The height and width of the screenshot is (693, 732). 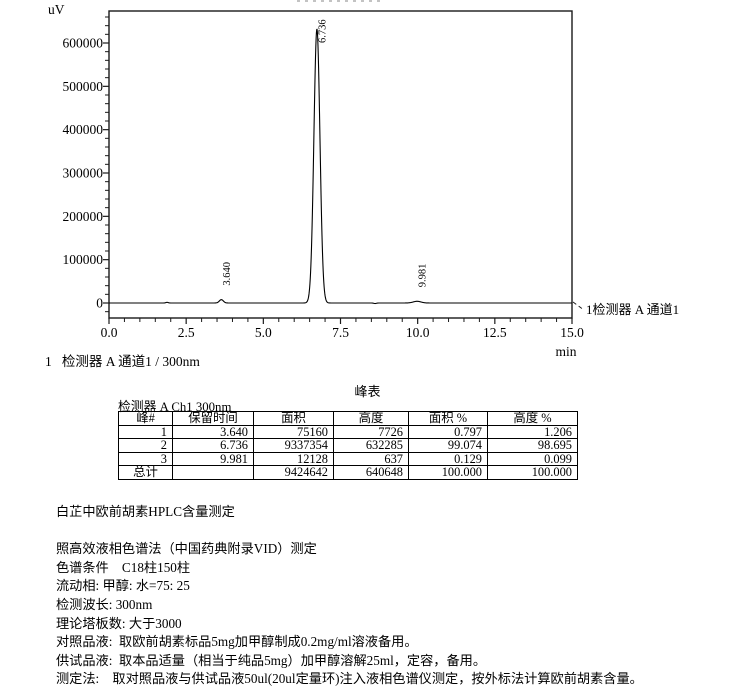 I want to click on peak-rt-label: 3.640, so click(x=227, y=274).